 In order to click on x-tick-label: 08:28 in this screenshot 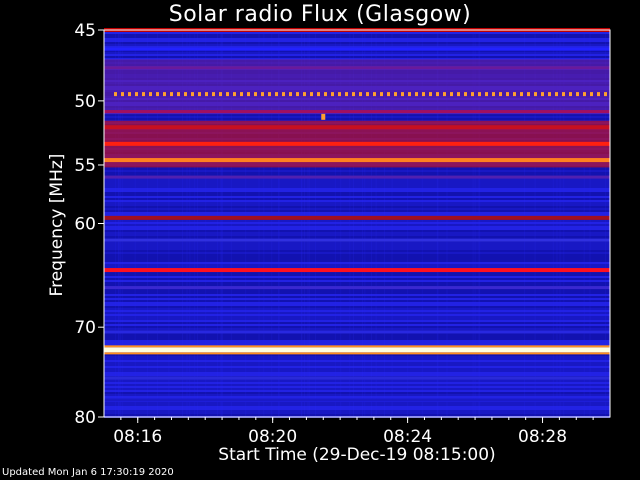, I will do `click(542, 437)`.